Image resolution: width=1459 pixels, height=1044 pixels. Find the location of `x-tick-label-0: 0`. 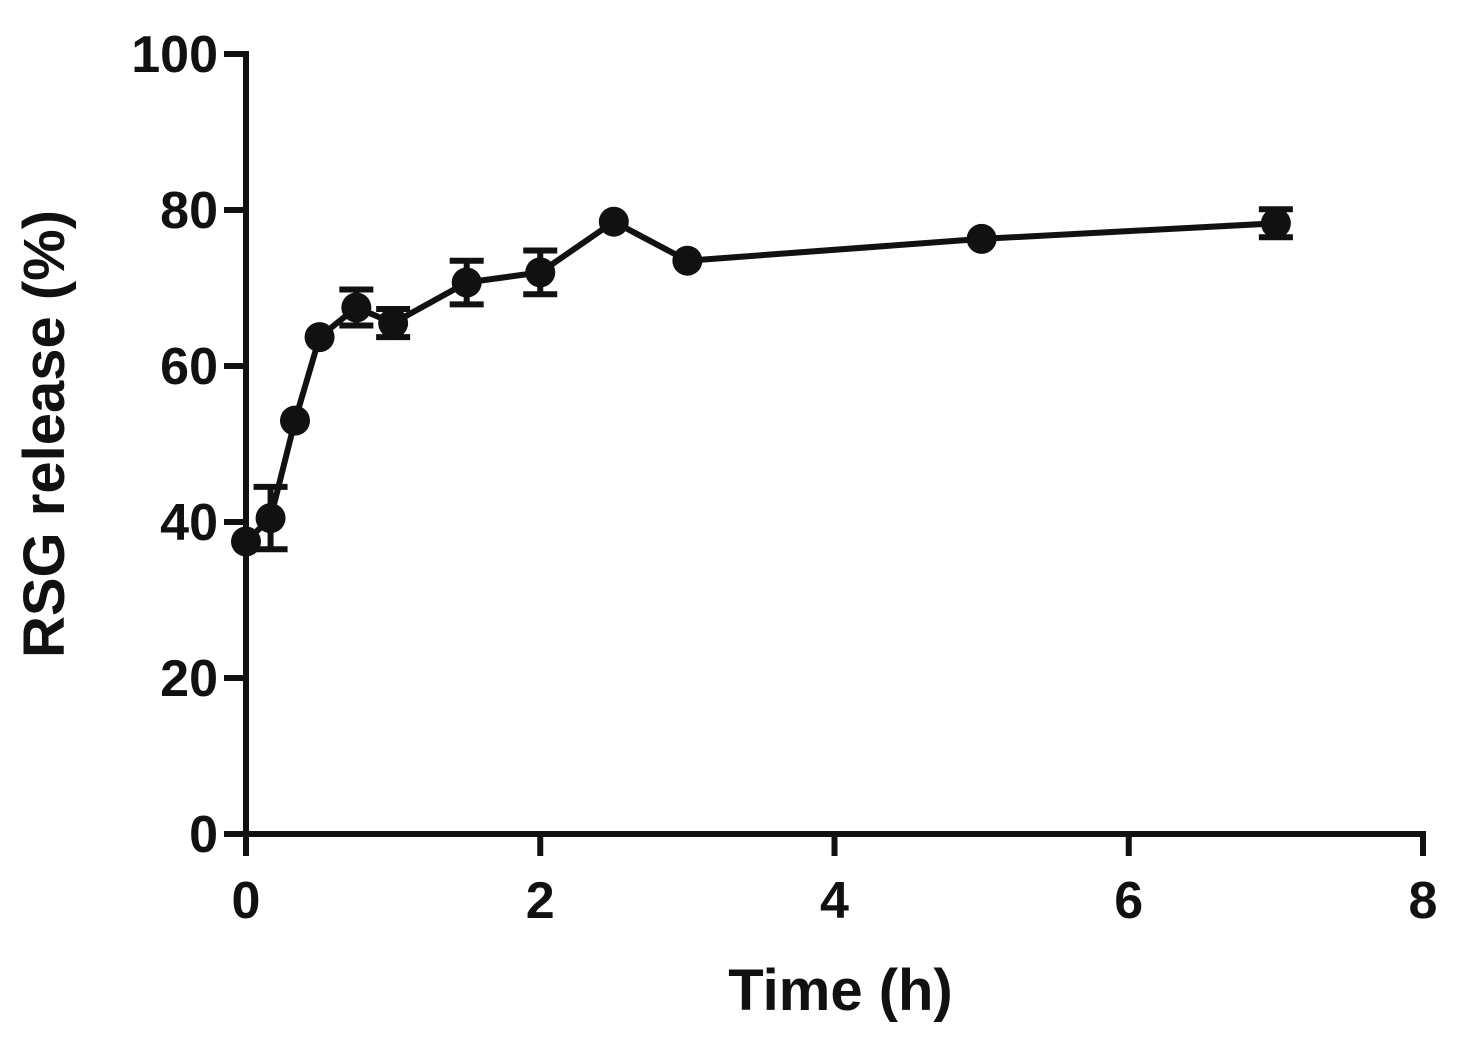

x-tick-label-0: 0 is located at coordinates (246, 901).